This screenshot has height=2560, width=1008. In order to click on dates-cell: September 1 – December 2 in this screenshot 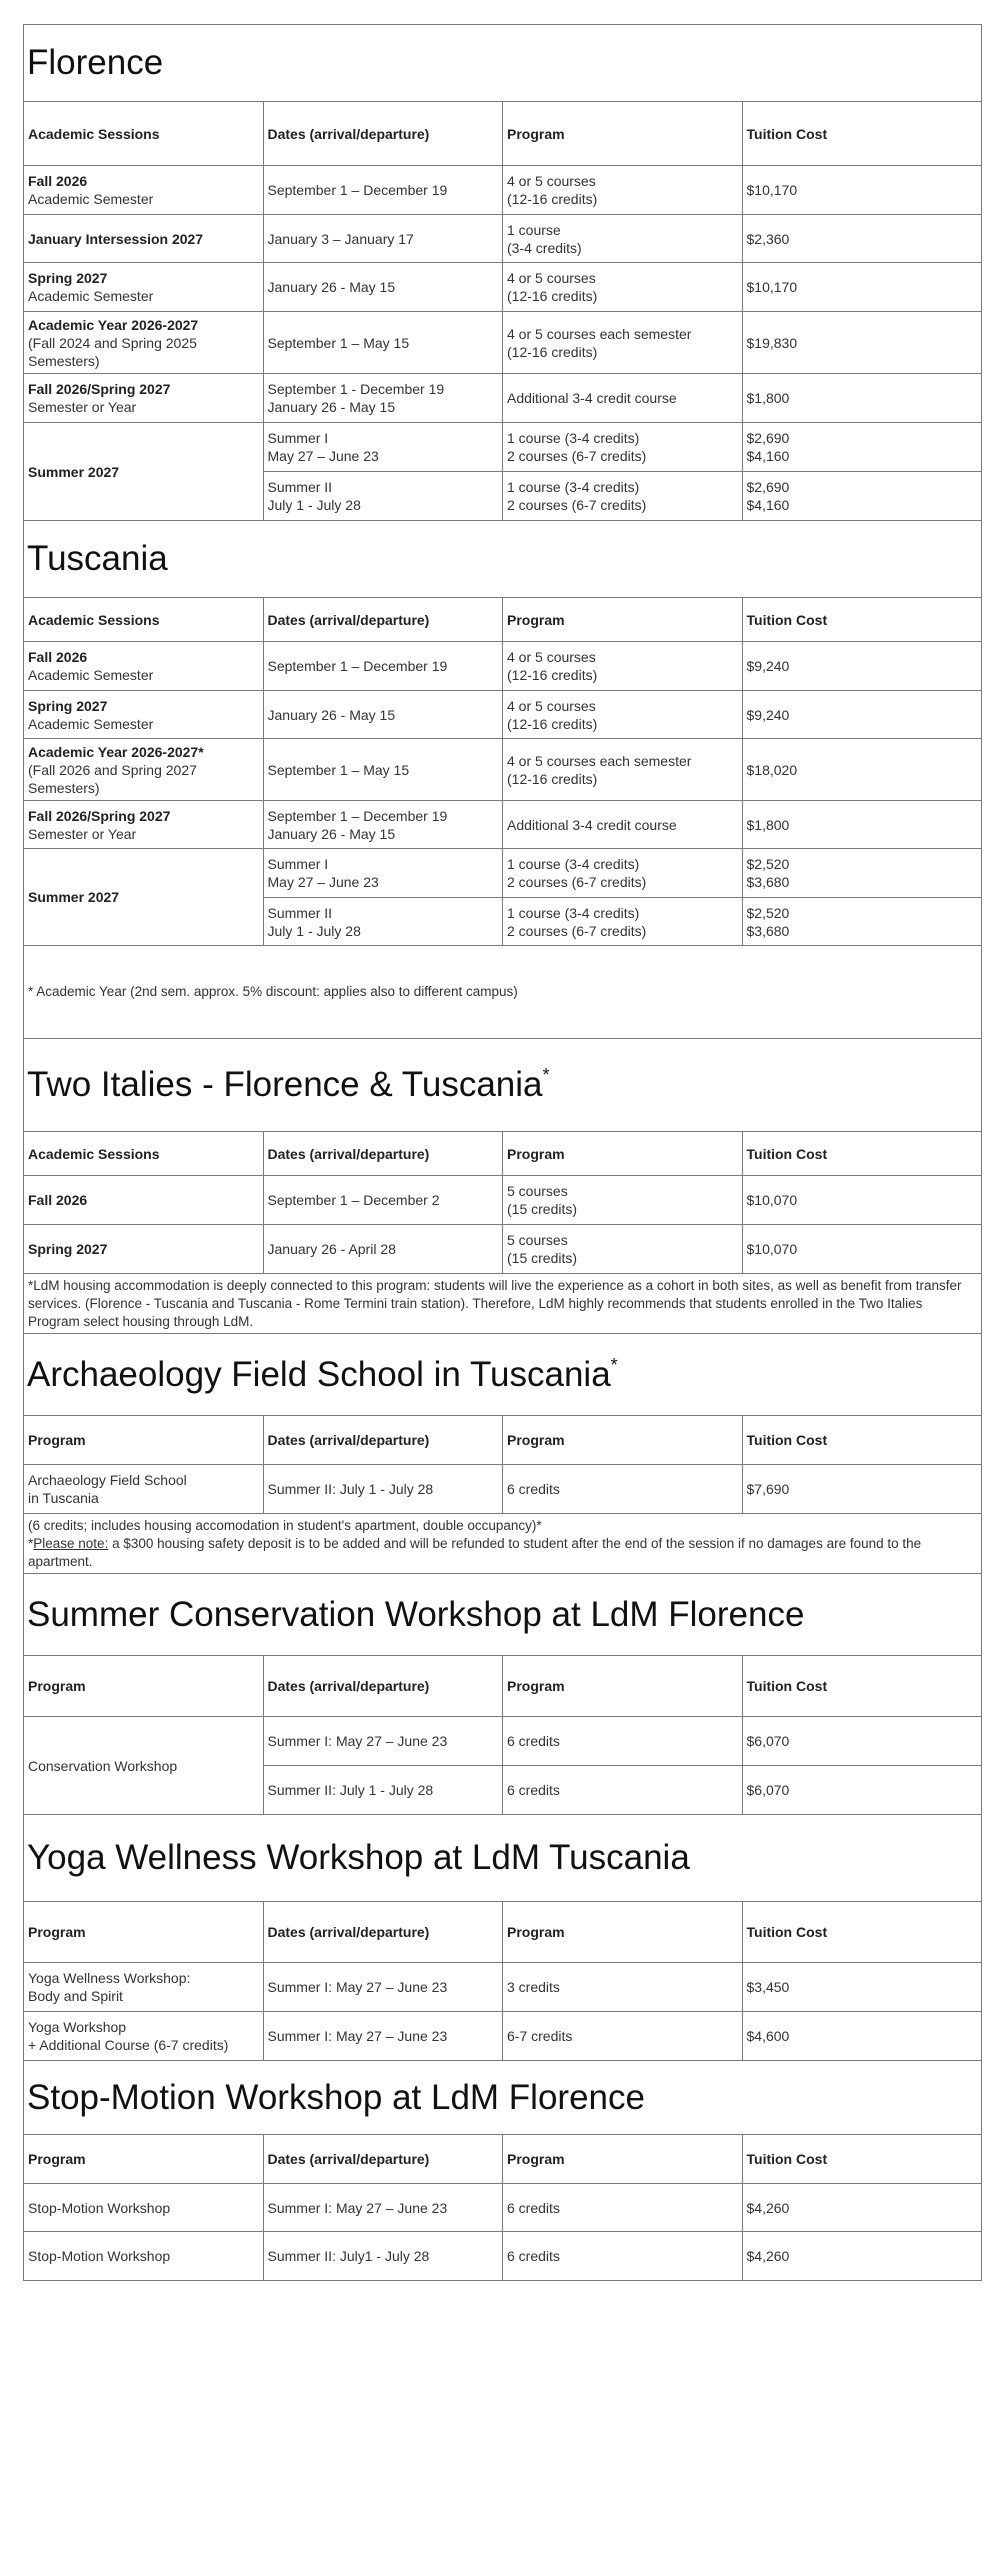, I will do `click(382, 1200)`.